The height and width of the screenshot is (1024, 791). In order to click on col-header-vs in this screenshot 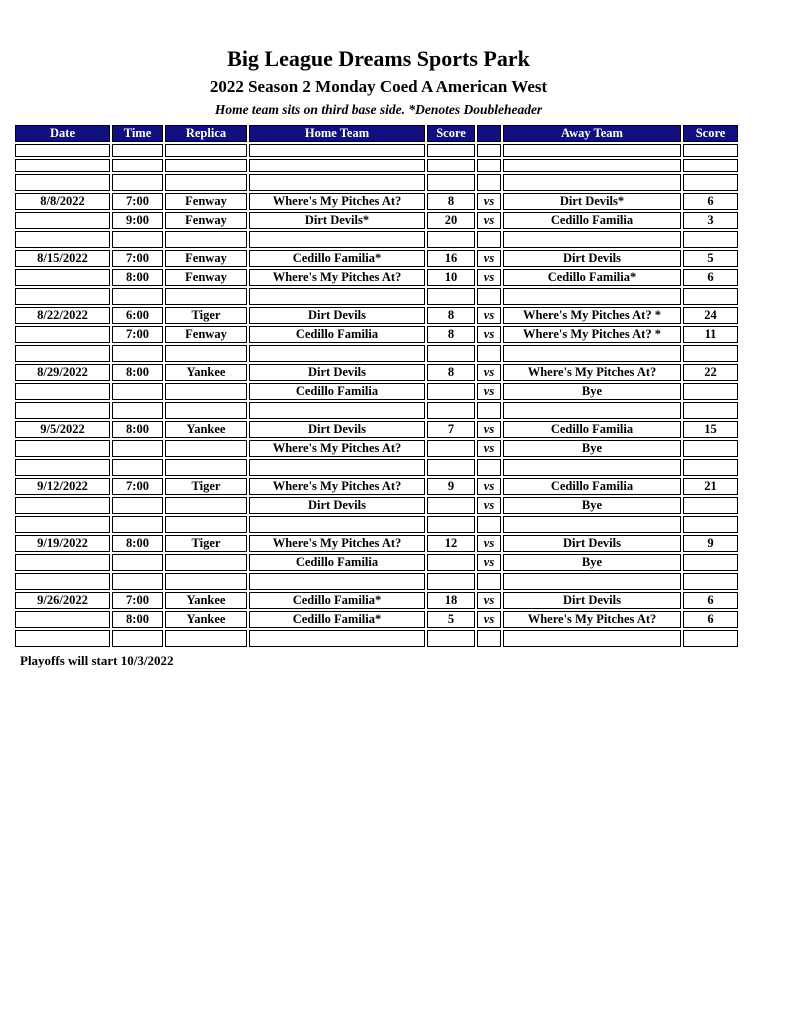, I will do `click(489, 133)`.